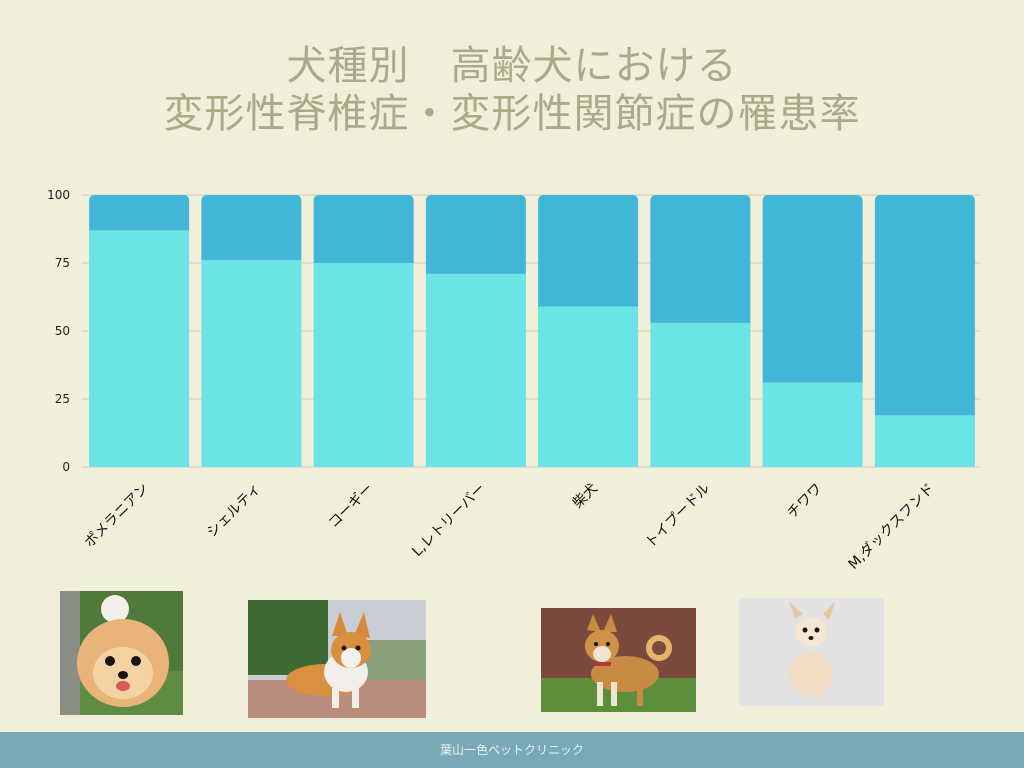 This screenshot has height=768, width=1024. I want to click on x-tick-label-7: M,ダックスフンド, so click(892, 527).